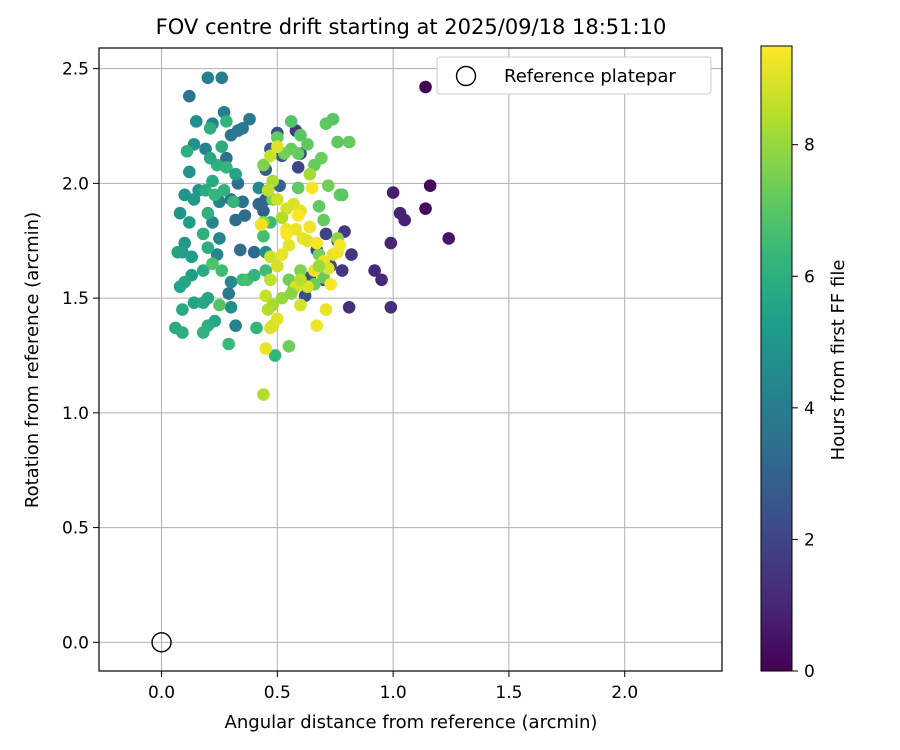 Image resolution: width=900 pixels, height=750 pixels. I want to click on y-tick-label: 1.0, so click(75, 414).